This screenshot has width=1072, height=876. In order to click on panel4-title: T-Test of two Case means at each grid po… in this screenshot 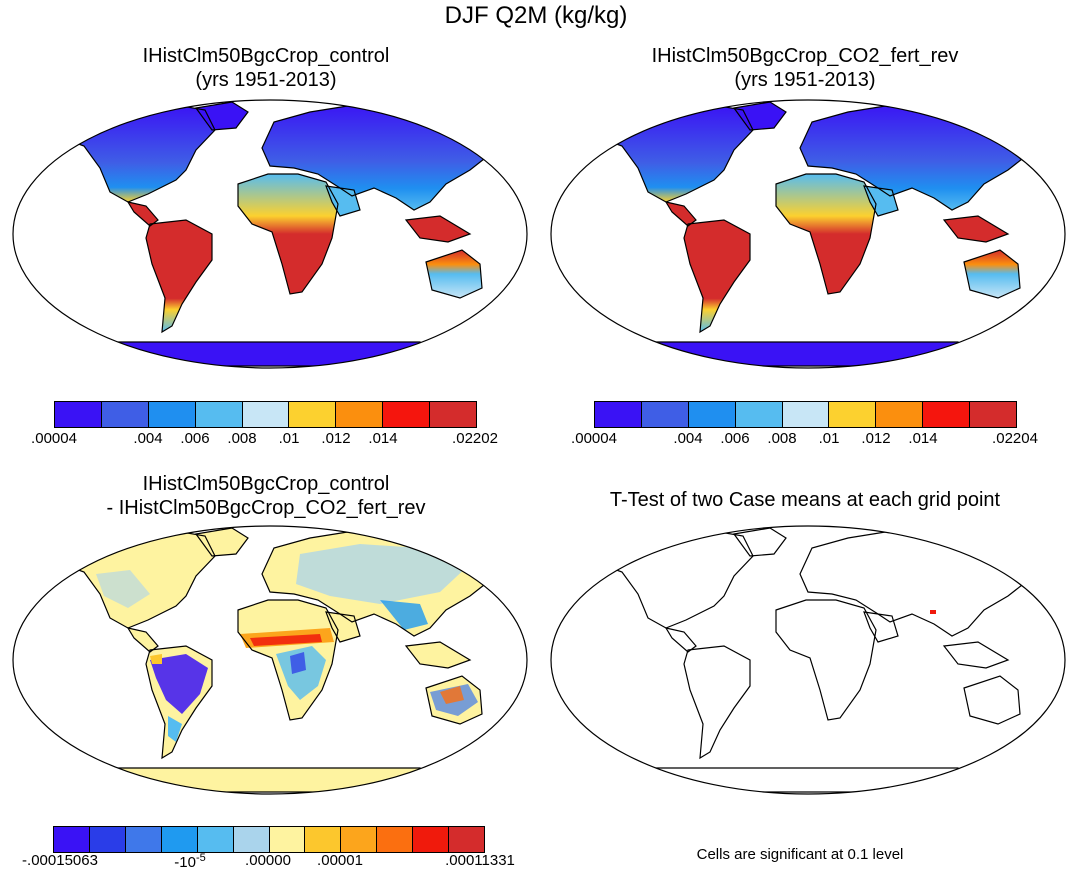, I will do `click(805, 500)`.